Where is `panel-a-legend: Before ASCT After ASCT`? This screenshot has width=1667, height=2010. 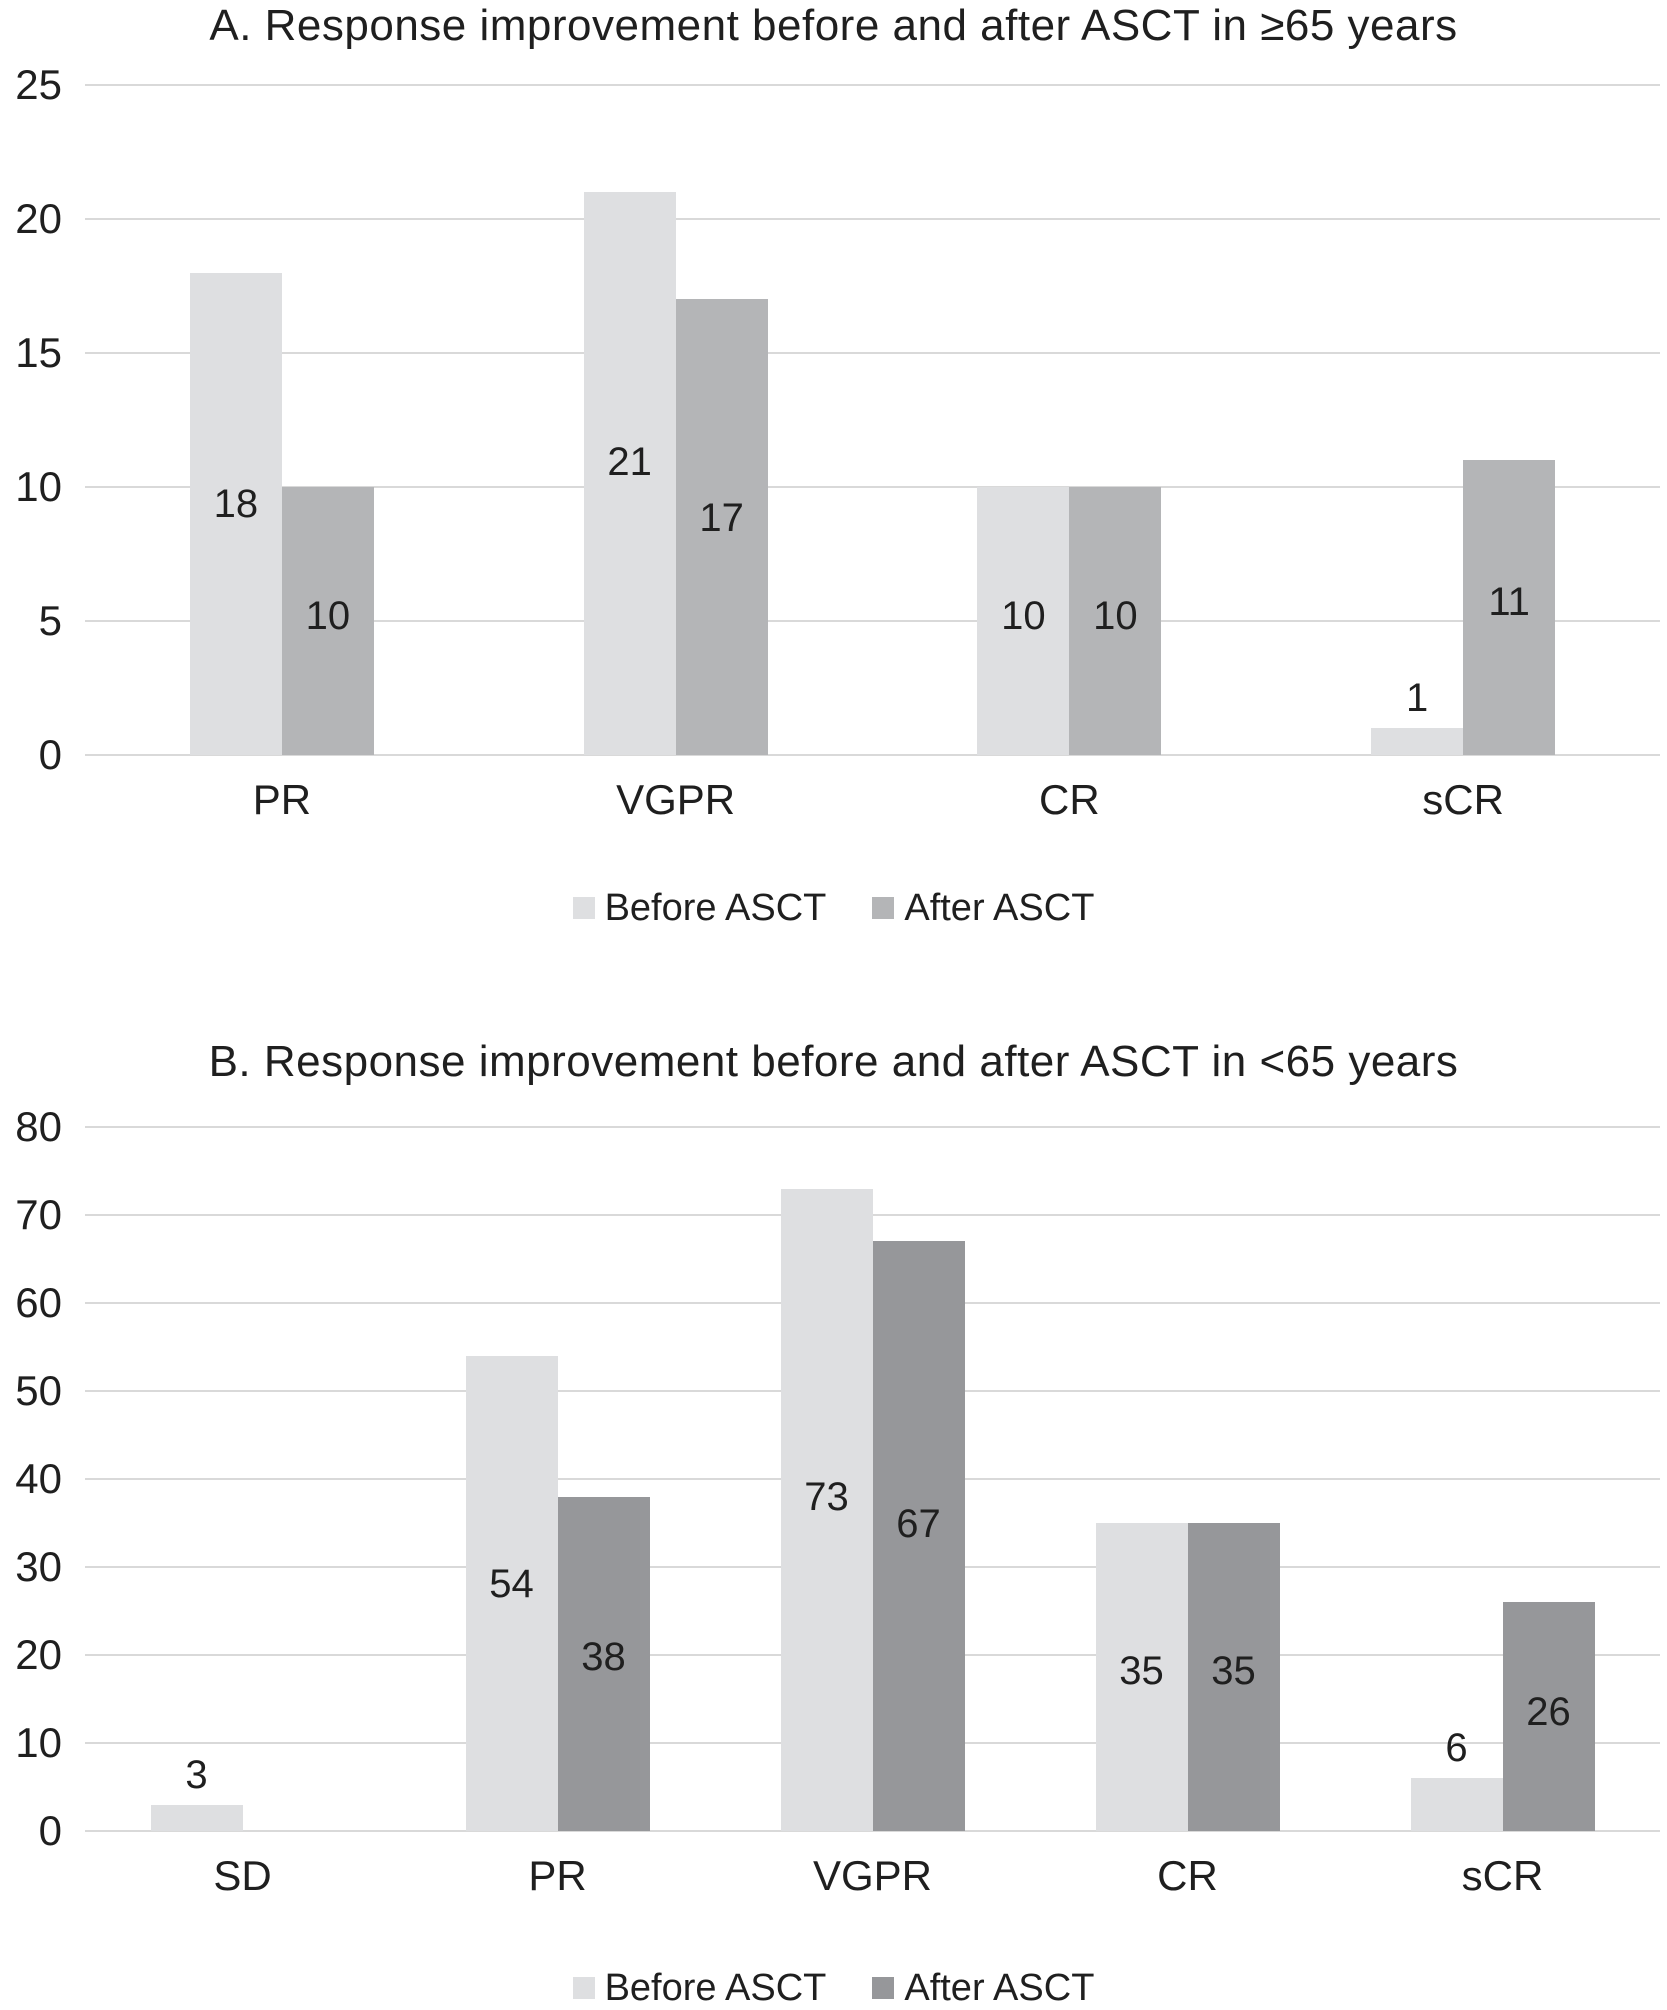
panel-a-legend: Before ASCT After ASCT is located at coordinates (833, 908).